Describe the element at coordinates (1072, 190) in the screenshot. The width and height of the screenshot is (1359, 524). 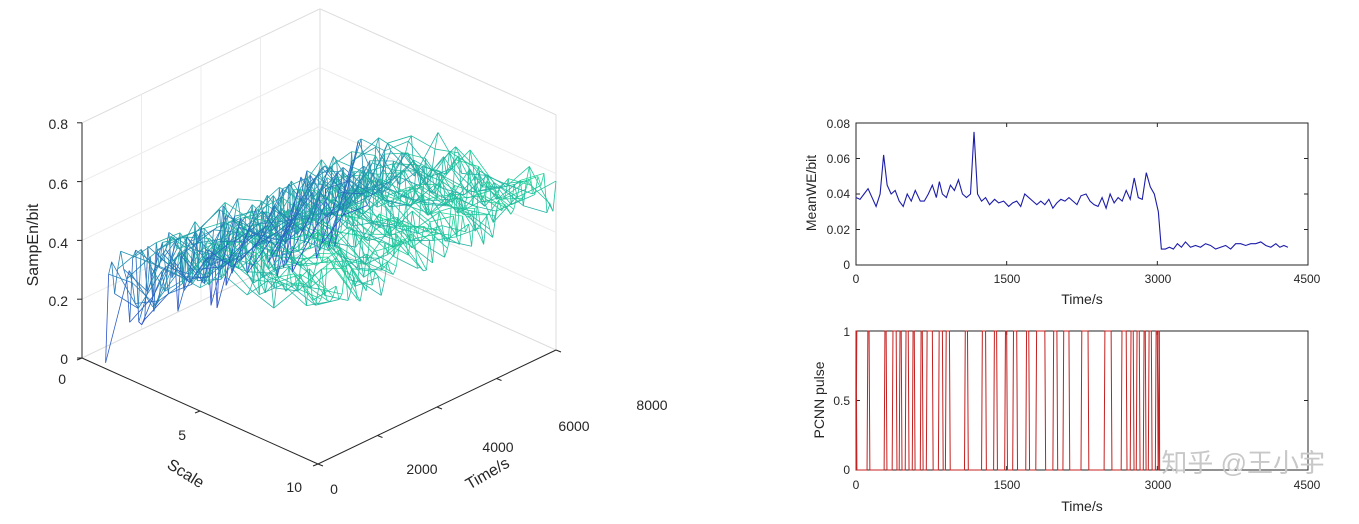
I see `meanwe-series-line` at that location.